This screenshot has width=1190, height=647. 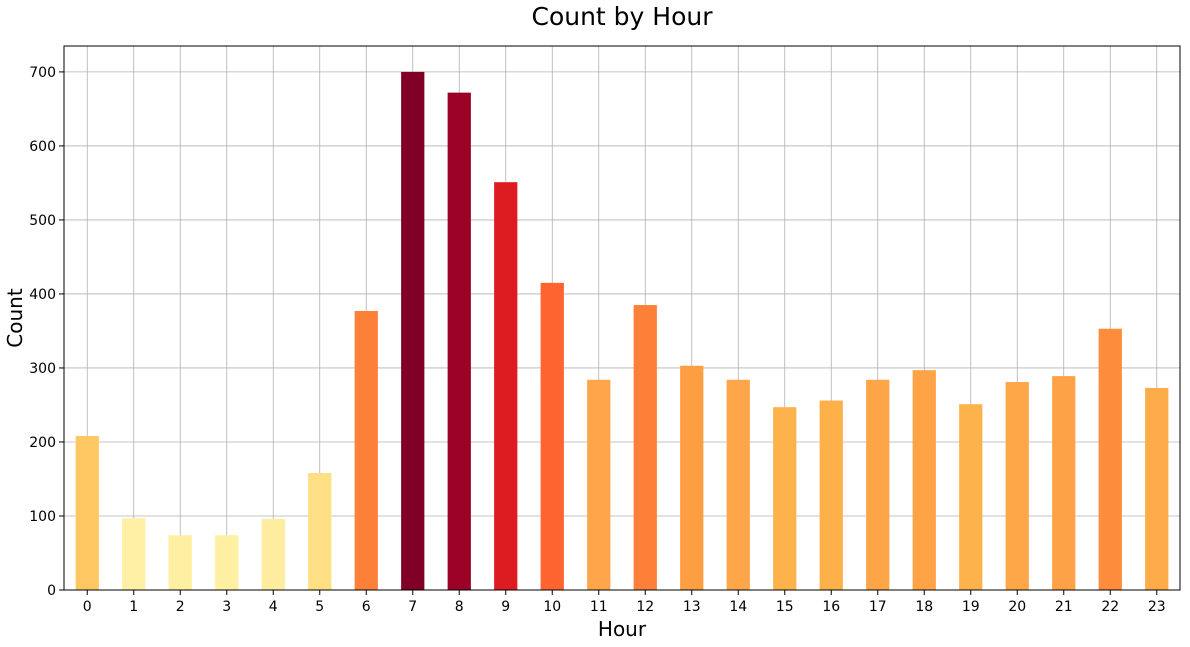 I want to click on x-tick-label: 13, so click(x=692, y=607).